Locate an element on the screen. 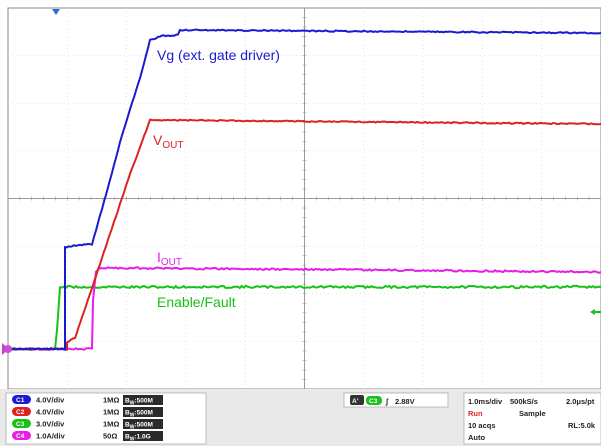 The image size is (601, 446). channel-badge-text: C3 is located at coordinates (20, 424).